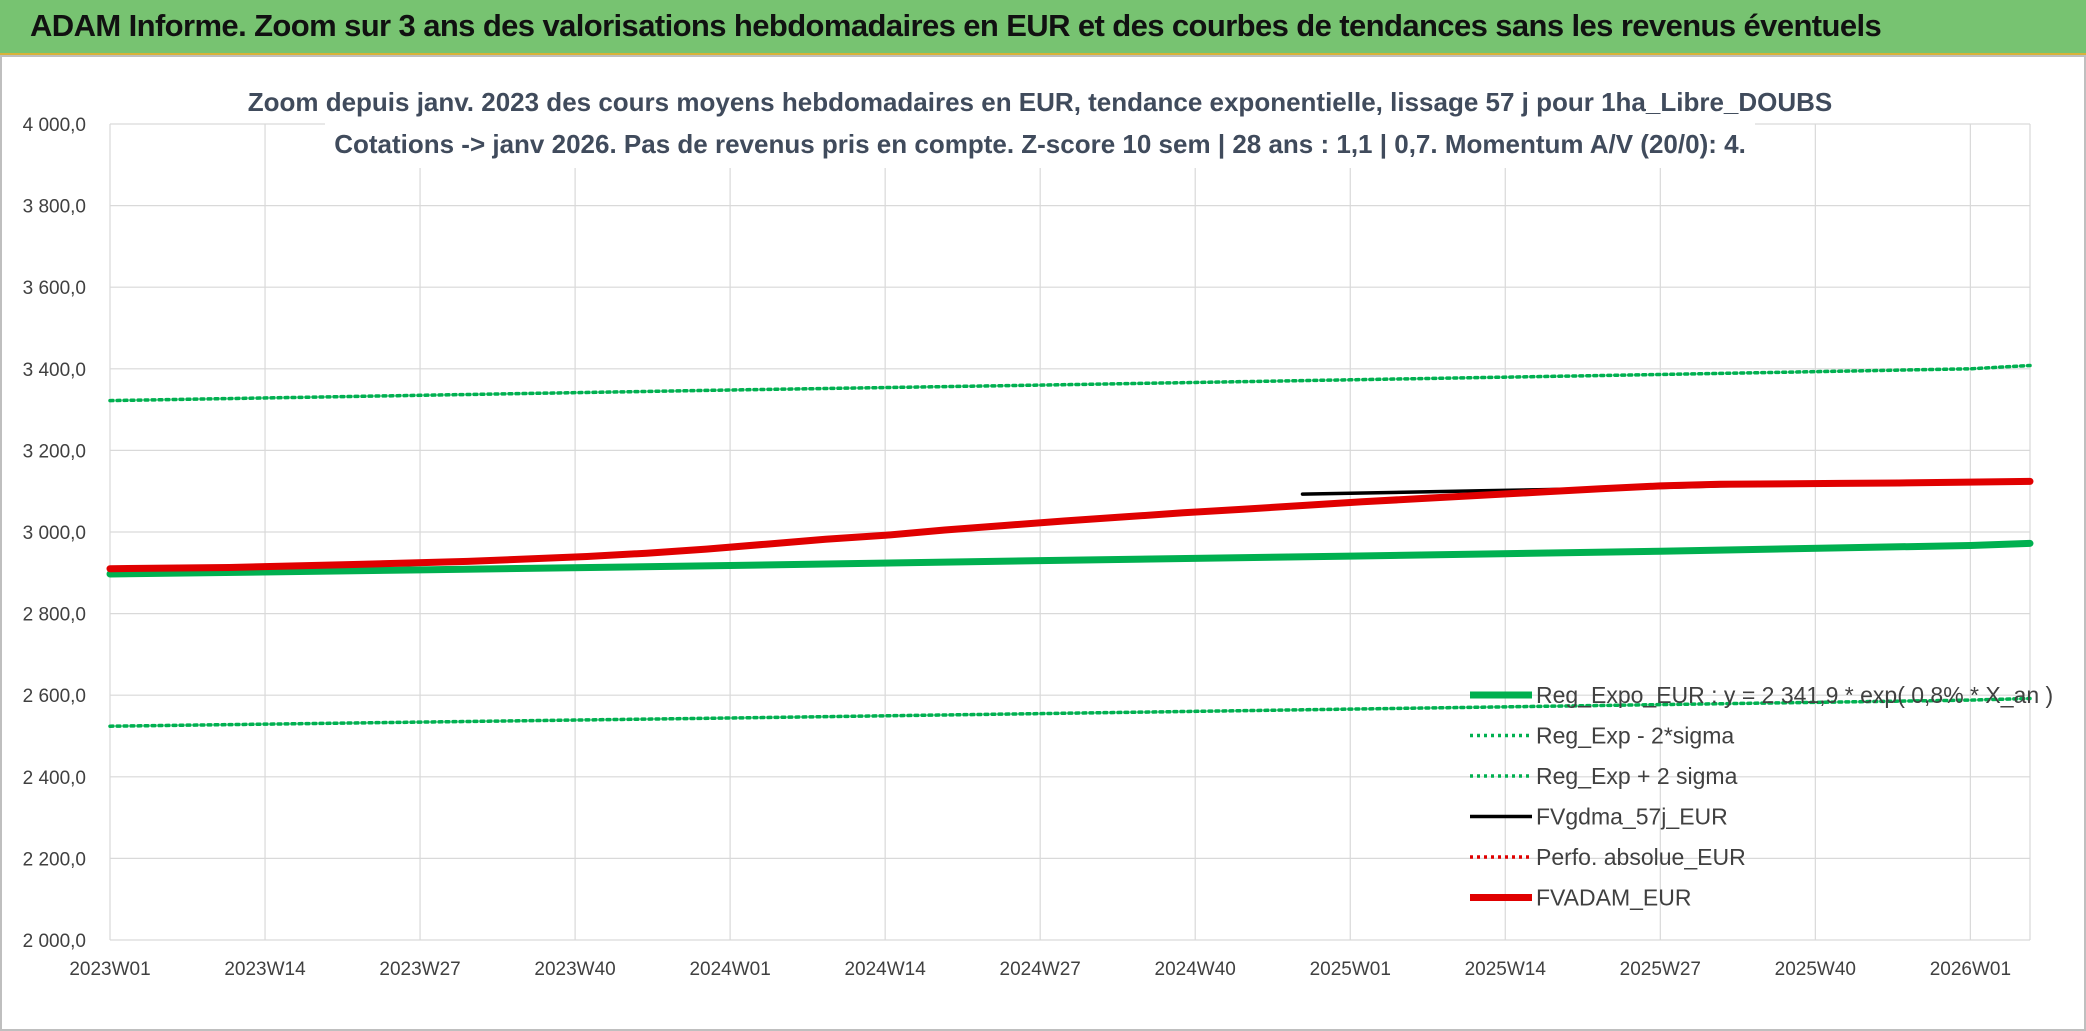 Image resolution: width=2086 pixels, height=1031 pixels. What do you see at coordinates (1614, 898) in the screenshot?
I see `legend-label: FVADAM_EUR` at bounding box center [1614, 898].